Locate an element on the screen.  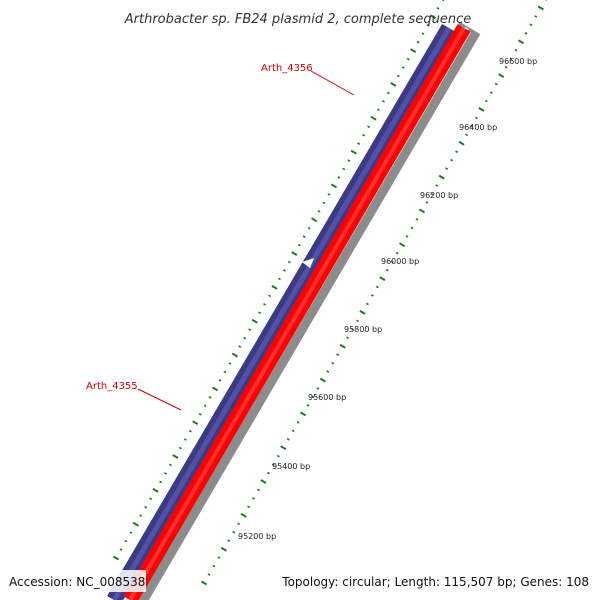
gene-label-arth-4355: Arth_4355 is located at coordinates (112, 386).